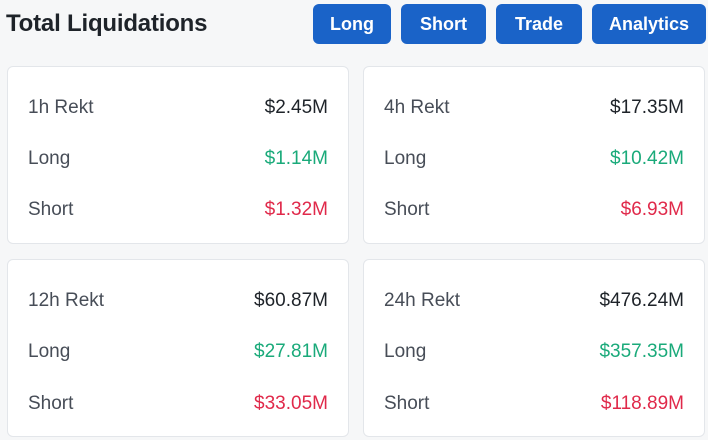 The height and width of the screenshot is (440, 708). Describe the element at coordinates (652, 209) in the screenshot. I see `short-value: $6.93M` at that location.